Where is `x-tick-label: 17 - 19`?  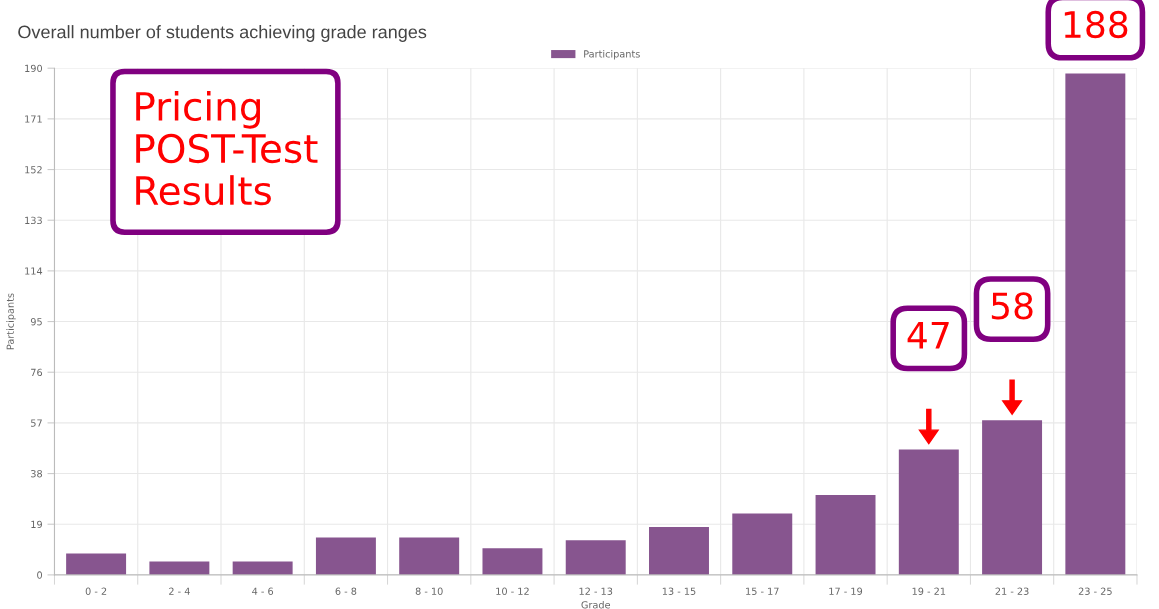
x-tick-label: 17 - 19 is located at coordinates (846, 591).